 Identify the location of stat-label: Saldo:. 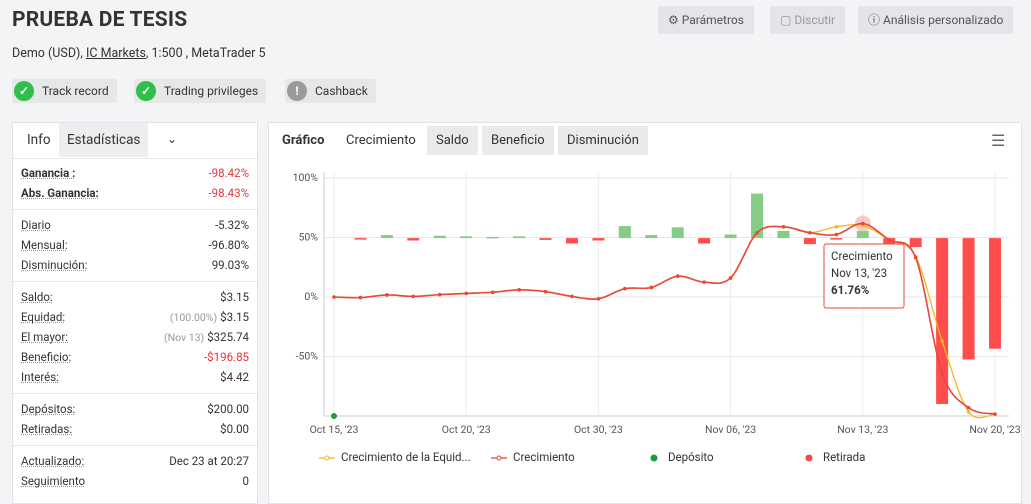
(37, 297).